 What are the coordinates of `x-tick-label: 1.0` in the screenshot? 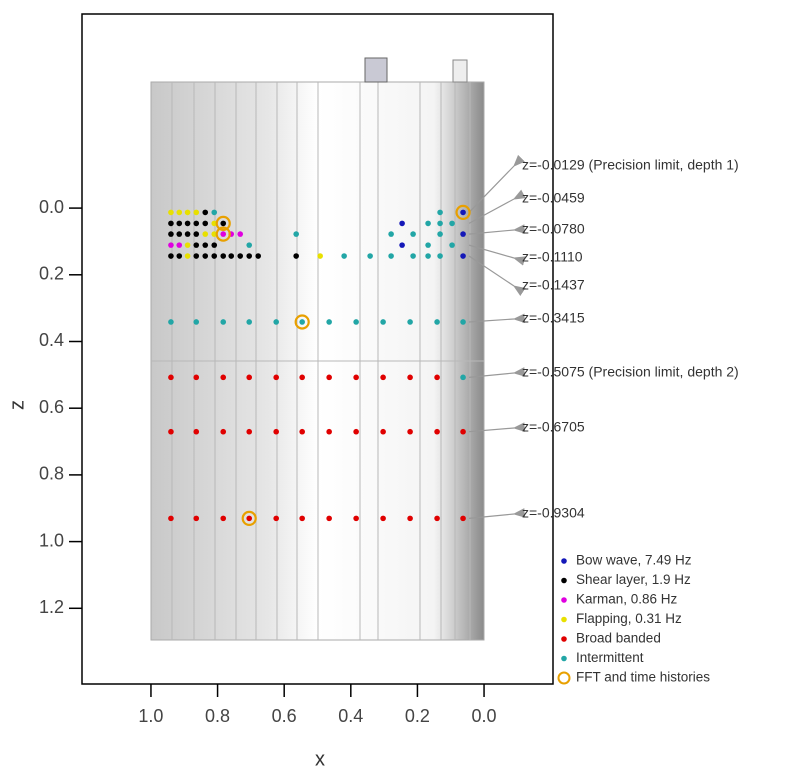 It's located at (150, 716).